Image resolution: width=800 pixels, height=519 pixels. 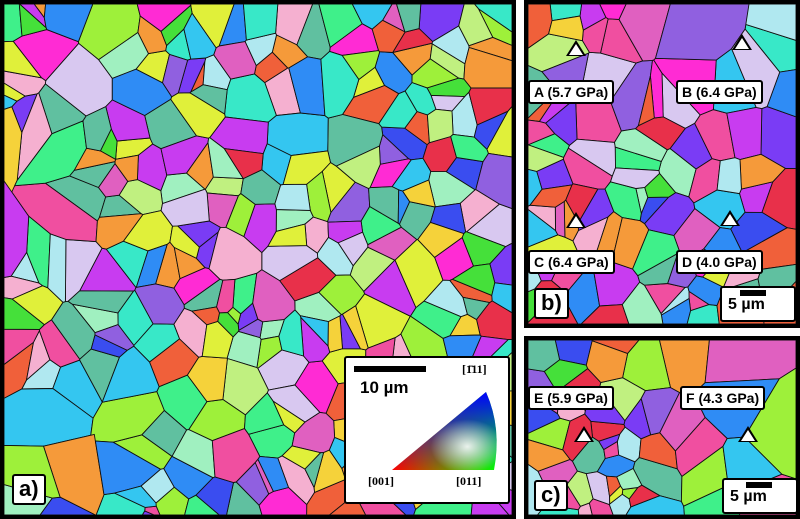 I want to click on indent-label-f: F (4.3 GPa), so click(x=723, y=398).